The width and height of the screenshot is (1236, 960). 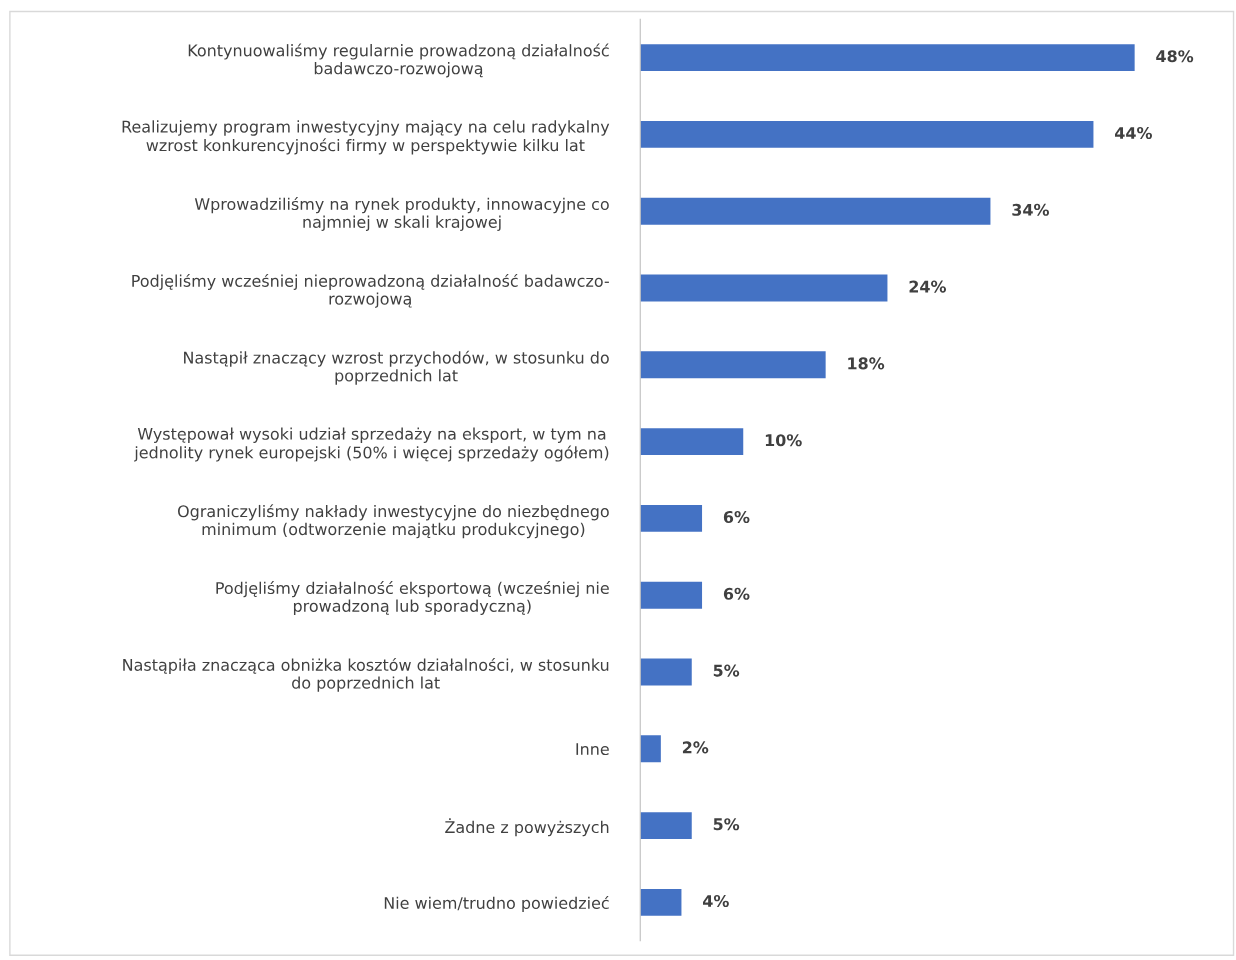 I want to click on data-label: 10%, so click(x=783, y=440).